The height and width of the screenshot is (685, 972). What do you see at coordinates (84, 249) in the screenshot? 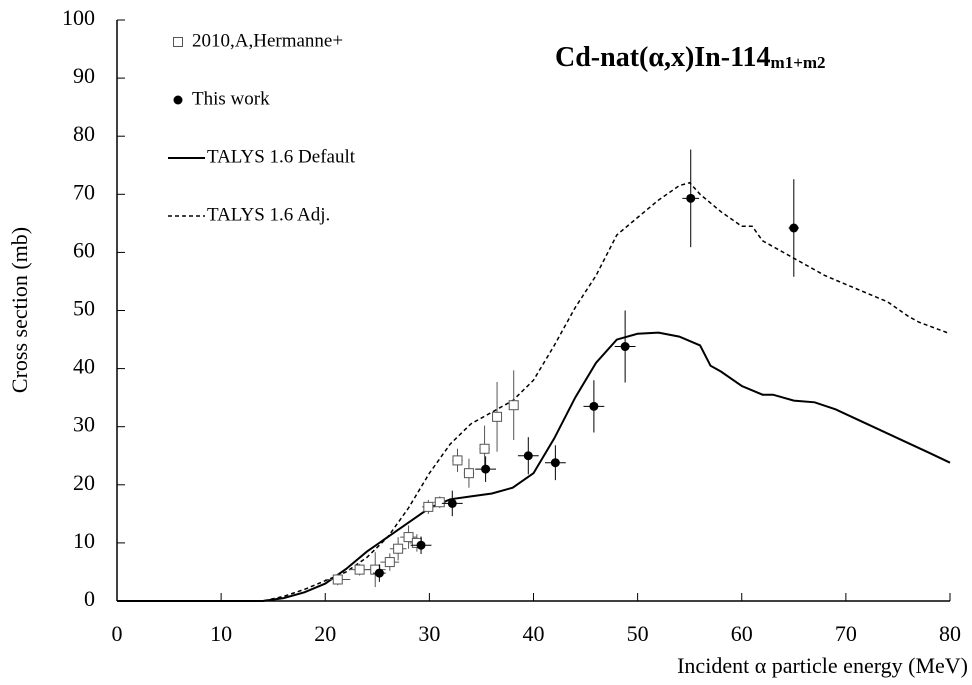
I see `y-tick-label: 60` at bounding box center [84, 249].